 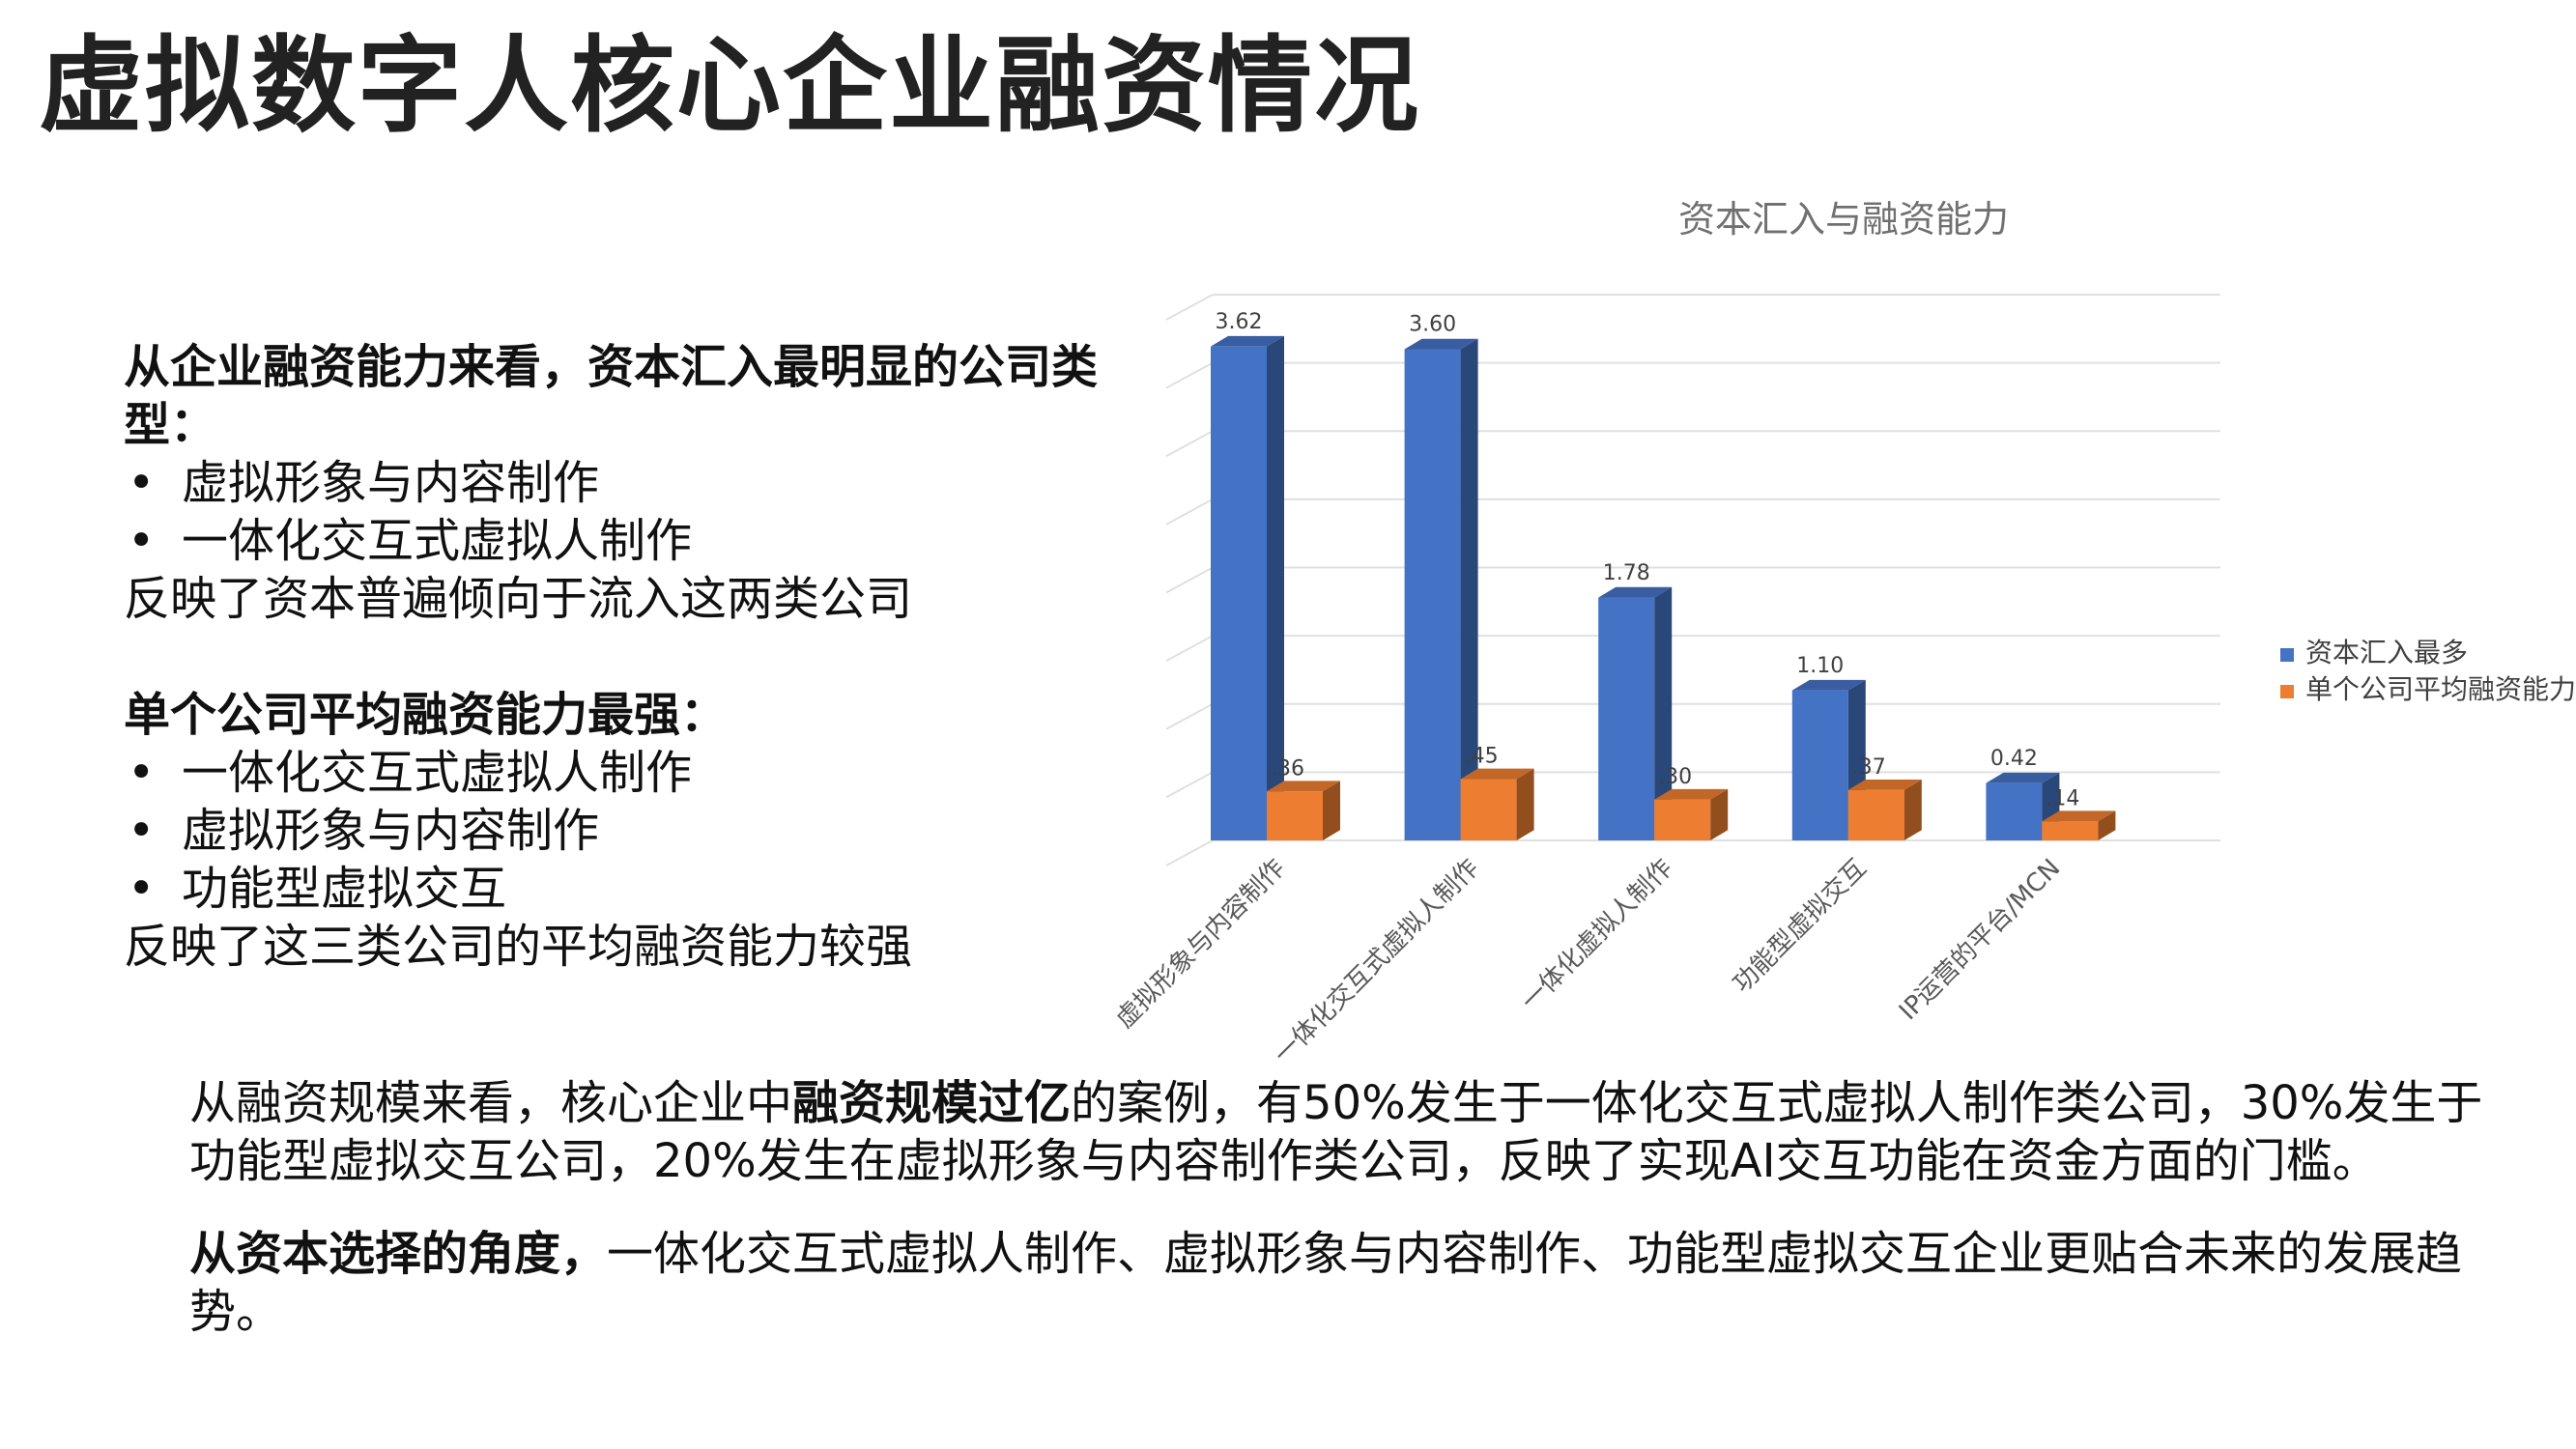 I want to click on section1-item: 虚拟形象与内容制作, so click(x=636, y=483).